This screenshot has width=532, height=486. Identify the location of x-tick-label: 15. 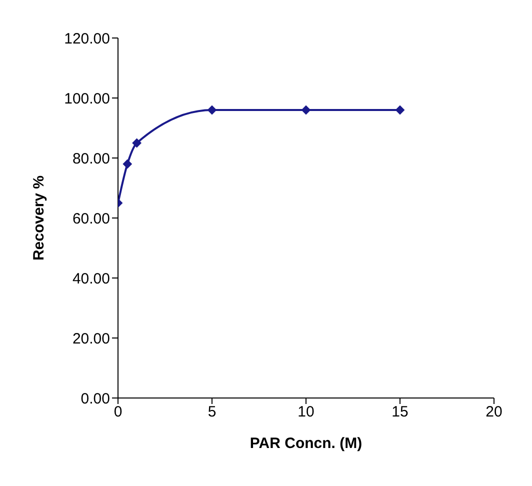
(400, 412).